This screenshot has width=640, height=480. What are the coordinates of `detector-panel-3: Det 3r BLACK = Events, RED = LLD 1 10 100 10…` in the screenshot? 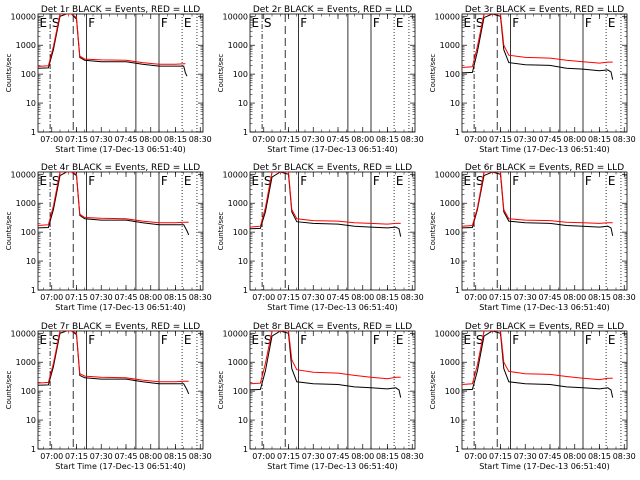 It's located at (532, 79).